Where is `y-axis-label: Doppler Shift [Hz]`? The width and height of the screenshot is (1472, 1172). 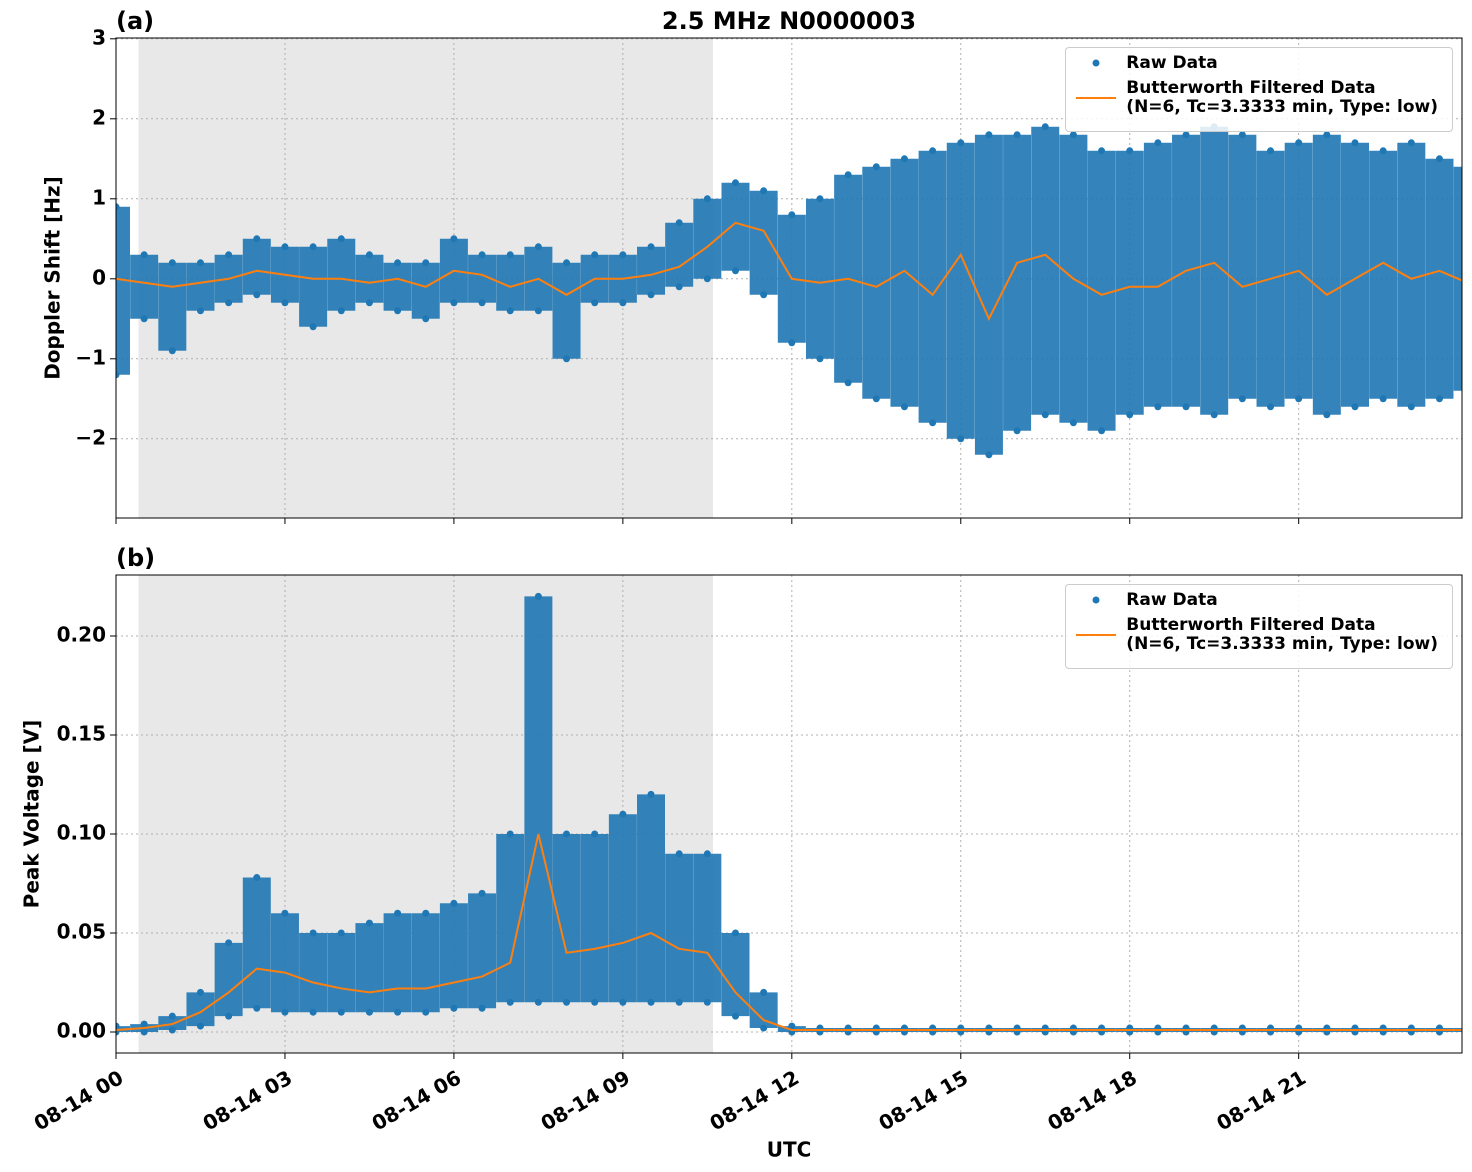 y-axis-label: Doppler Shift [Hz] is located at coordinates (53, 278).